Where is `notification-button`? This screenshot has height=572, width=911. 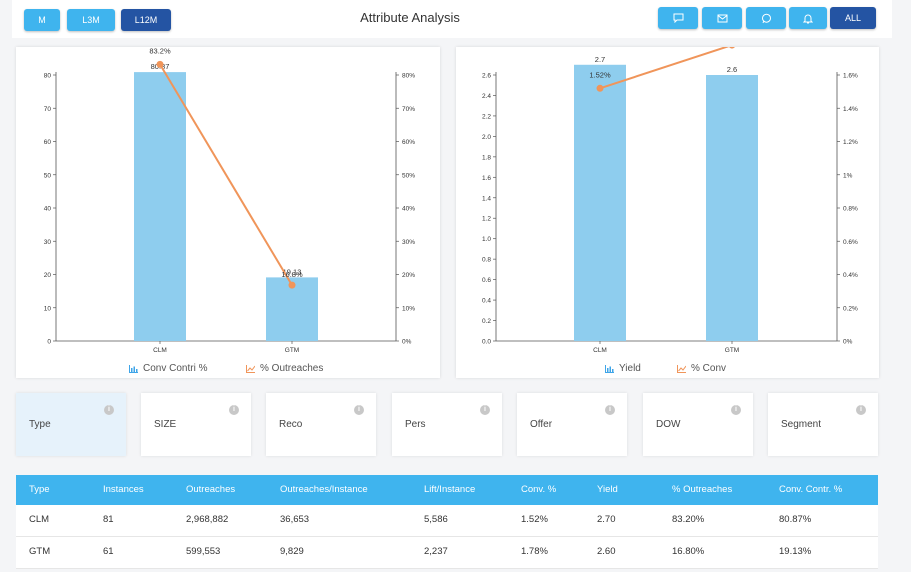
notification-button is located at coordinates (808, 18).